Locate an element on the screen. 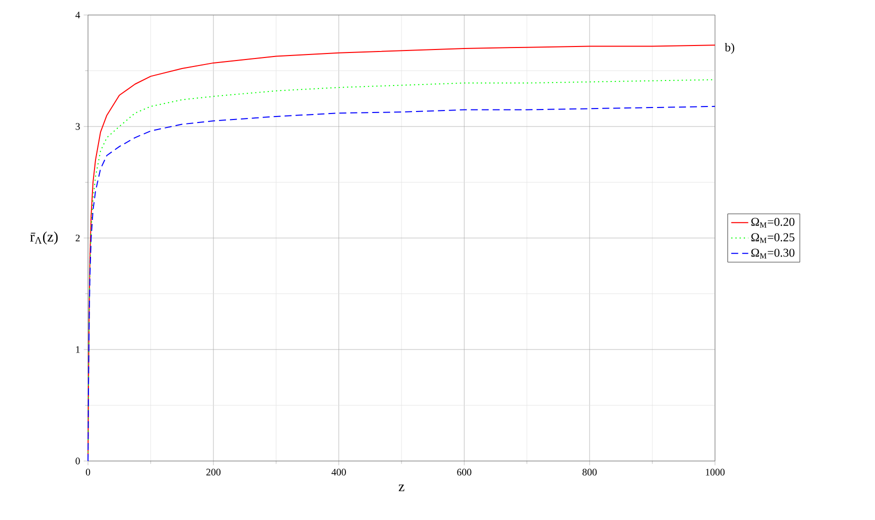 The width and height of the screenshot is (875, 520). x-tick-label: 600 is located at coordinates (464, 472).